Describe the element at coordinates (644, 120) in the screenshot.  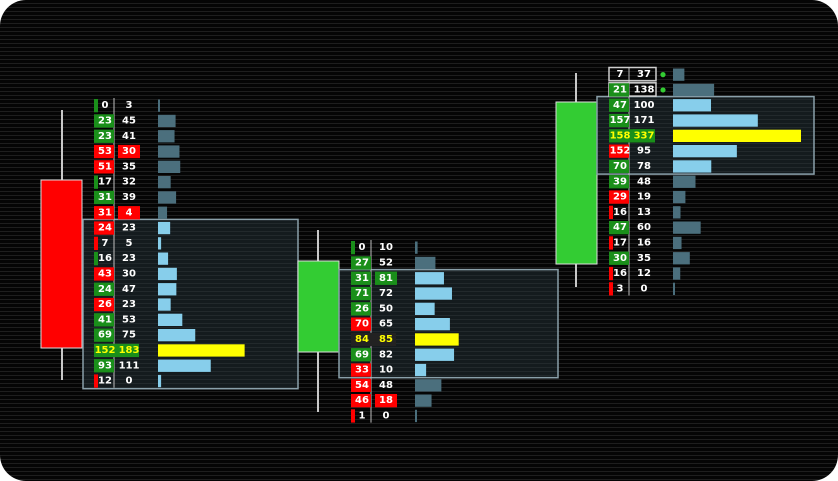
I see `ask-value: 171` at that location.